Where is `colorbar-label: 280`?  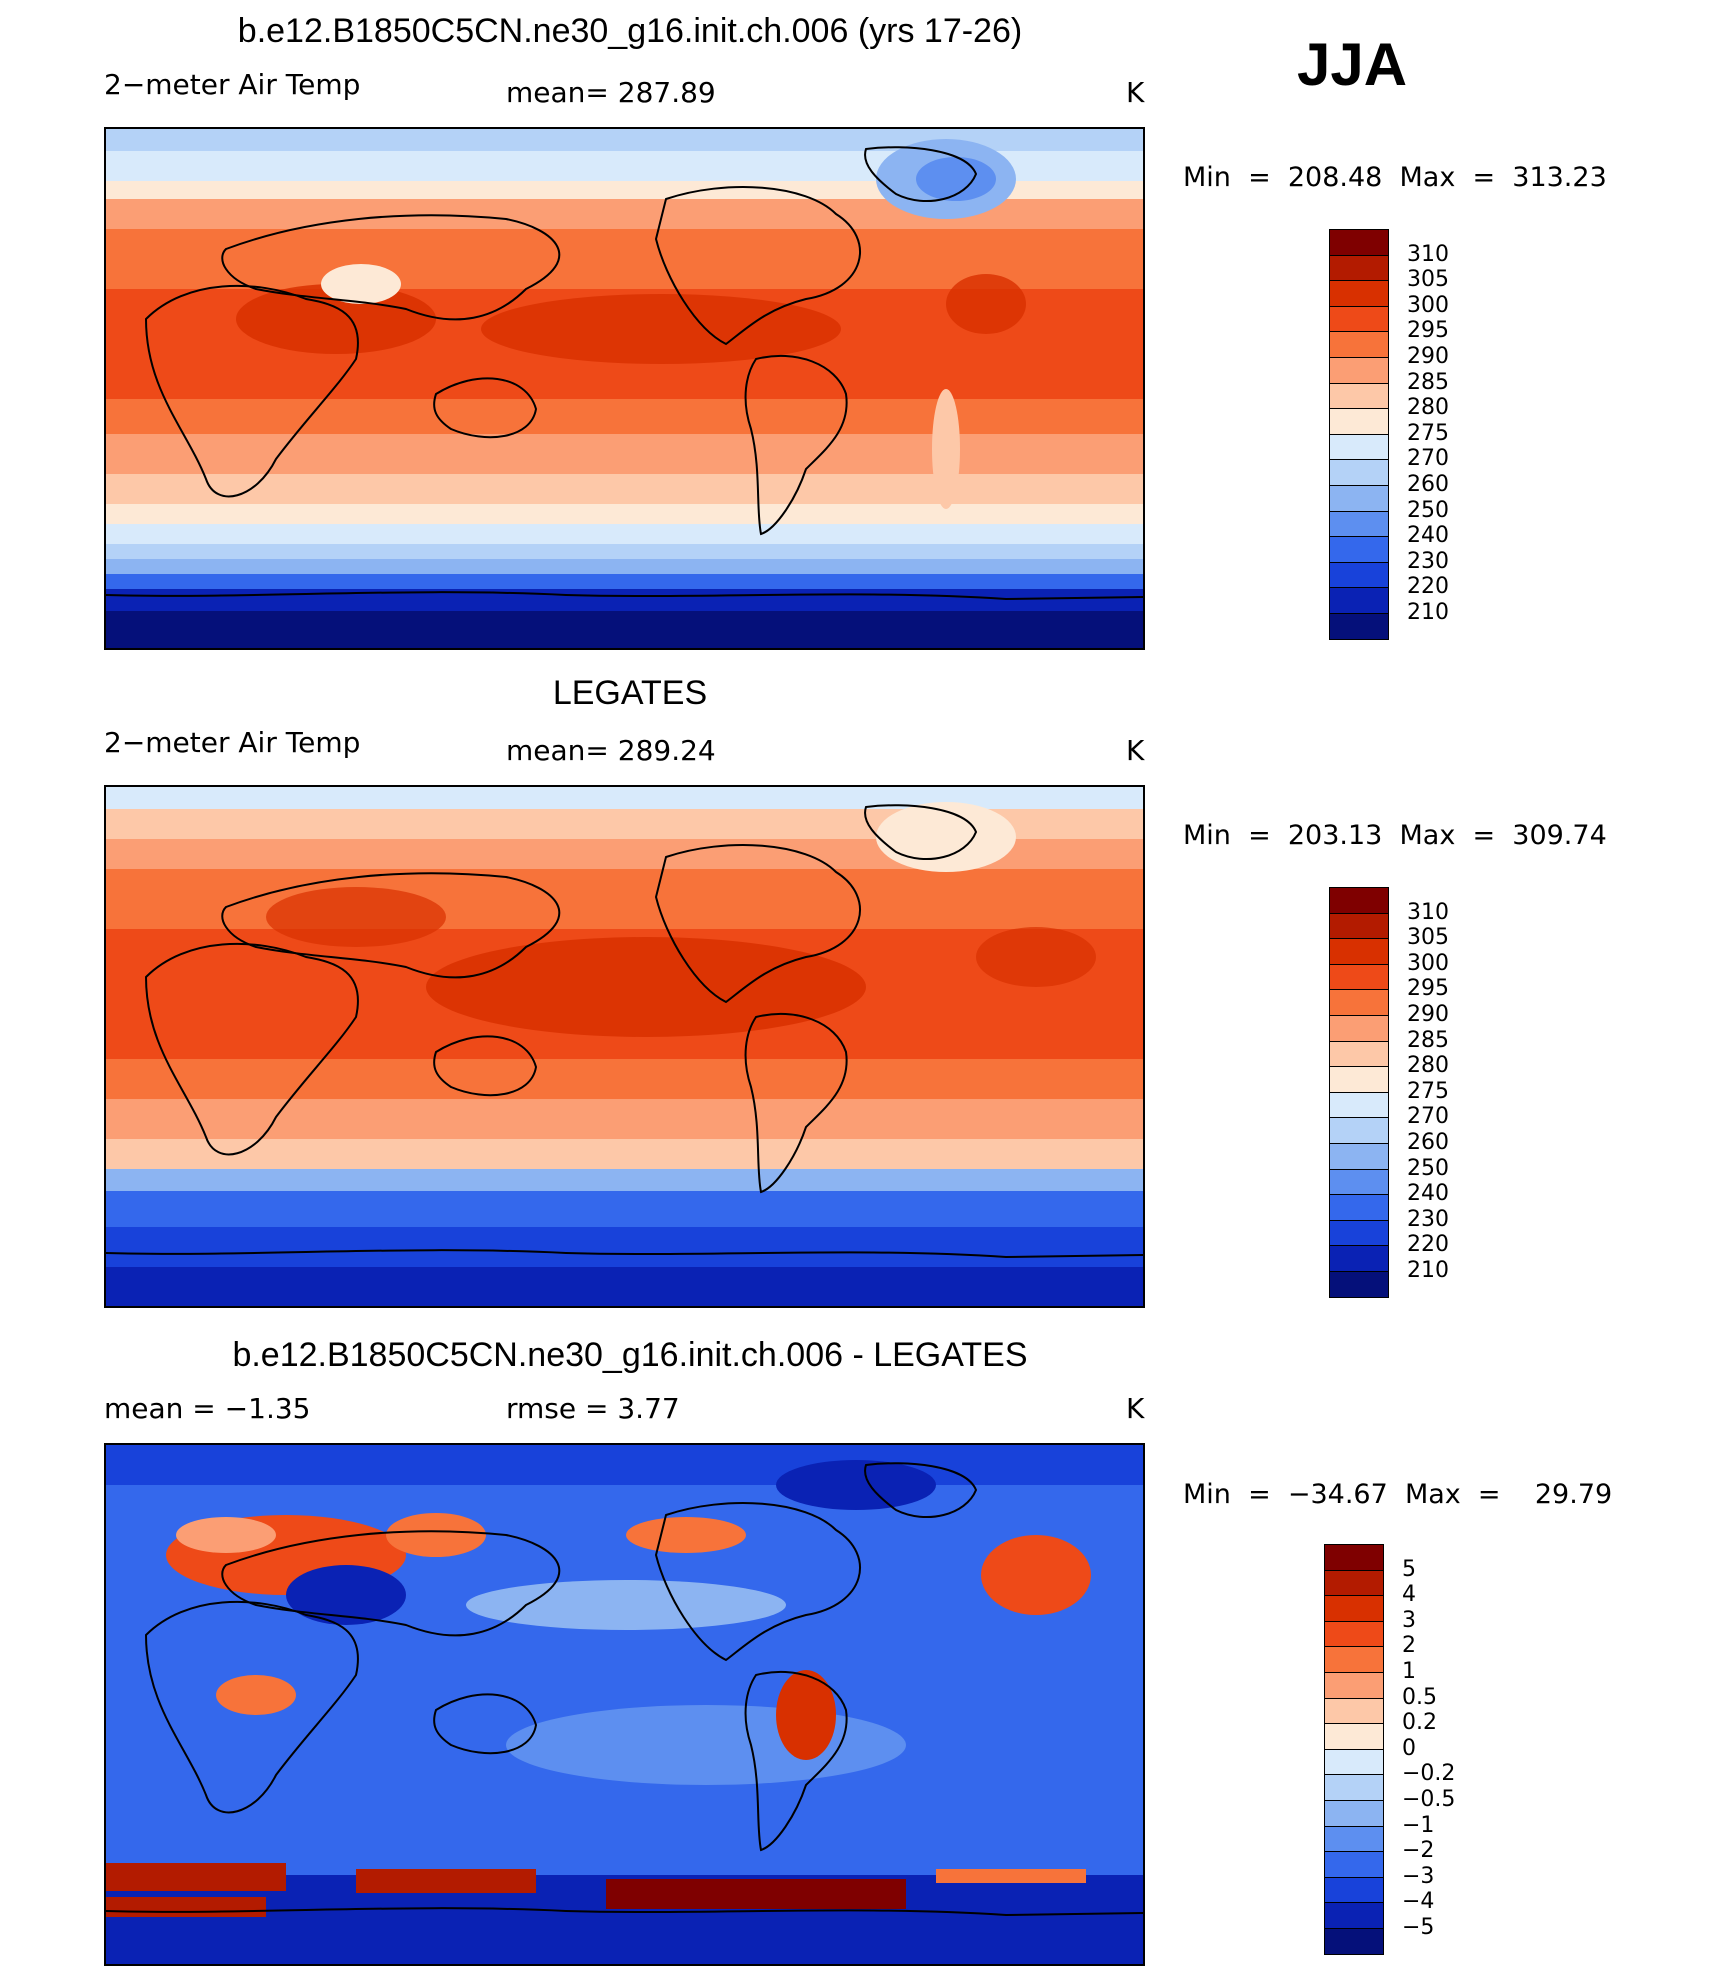 colorbar-label: 280 is located at coordinates (1428, 408).